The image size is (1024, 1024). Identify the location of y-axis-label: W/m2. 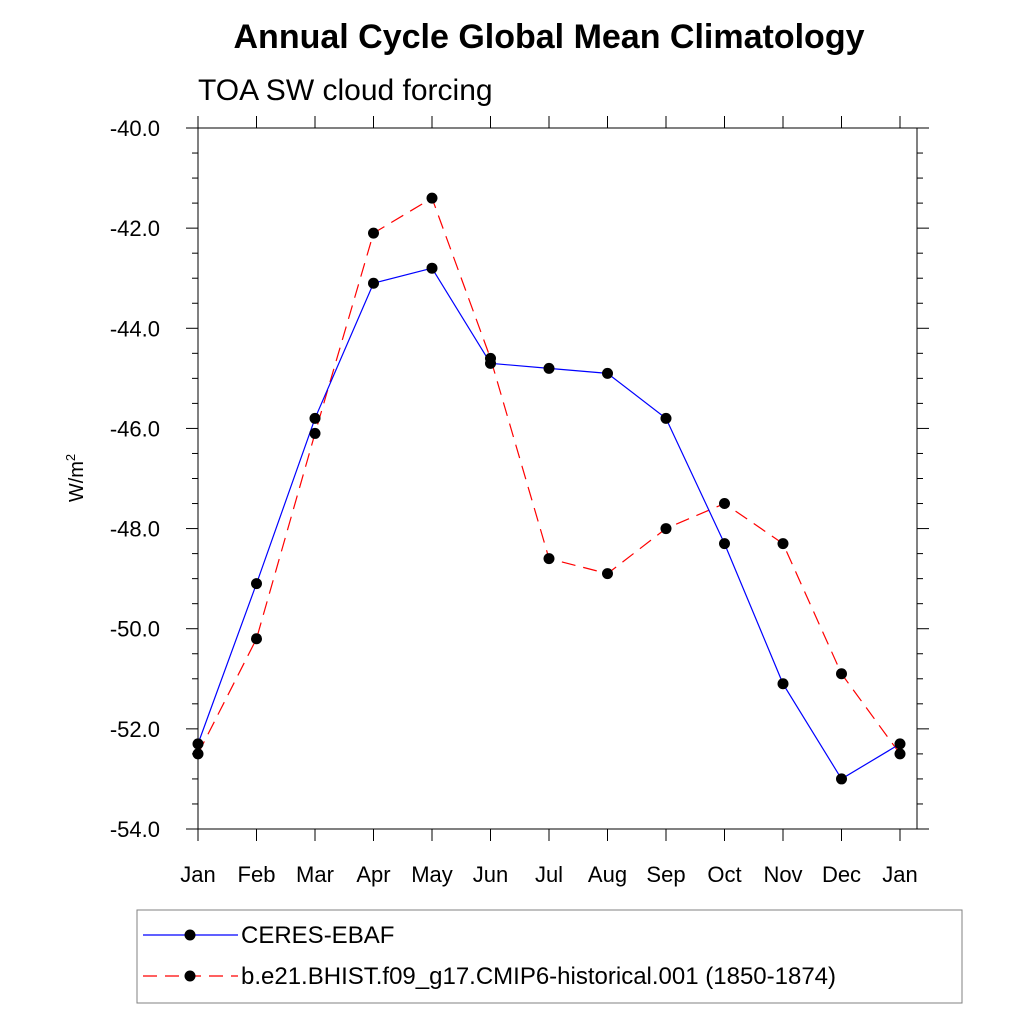
(75, 478).